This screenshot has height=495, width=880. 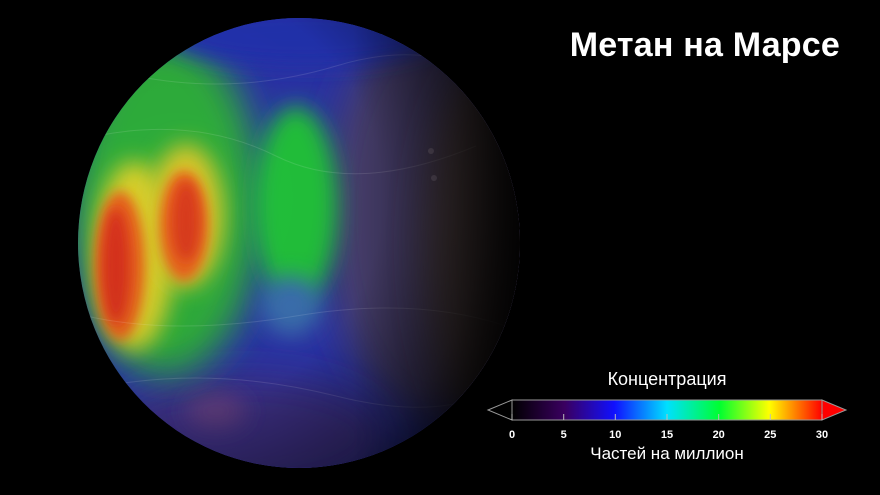 What do you see at coordinates (822, 435) in the screenshot?
I see `tick-label-30: 30` at bounding box center [822, 435].